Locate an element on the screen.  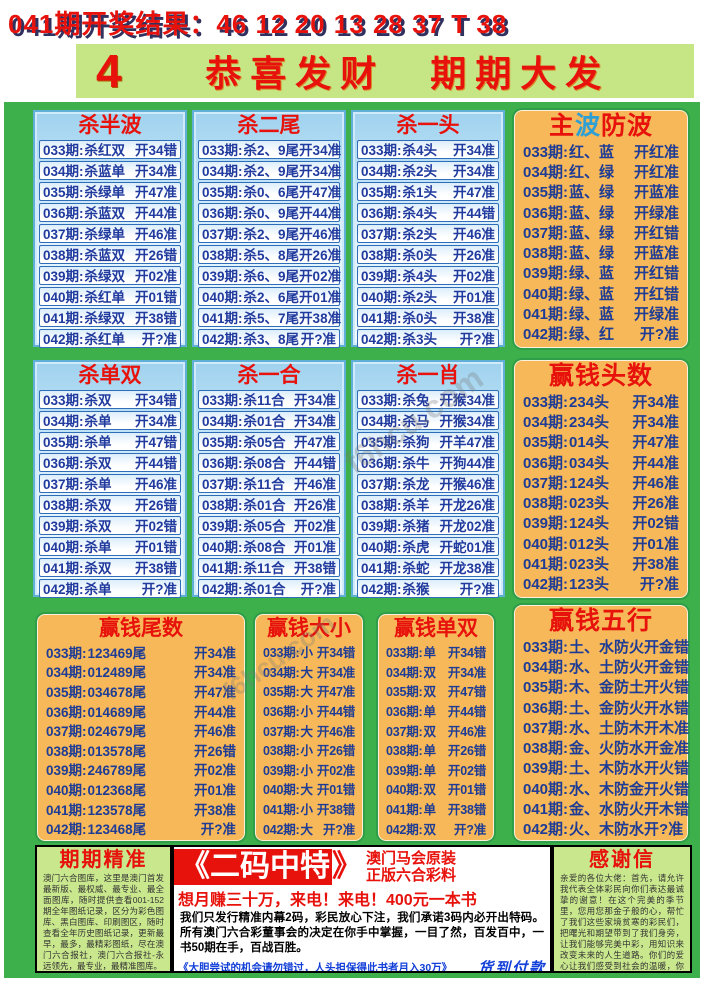
record-row: 042期: 杀3头 开?准 is located at coordinates (428, 338).